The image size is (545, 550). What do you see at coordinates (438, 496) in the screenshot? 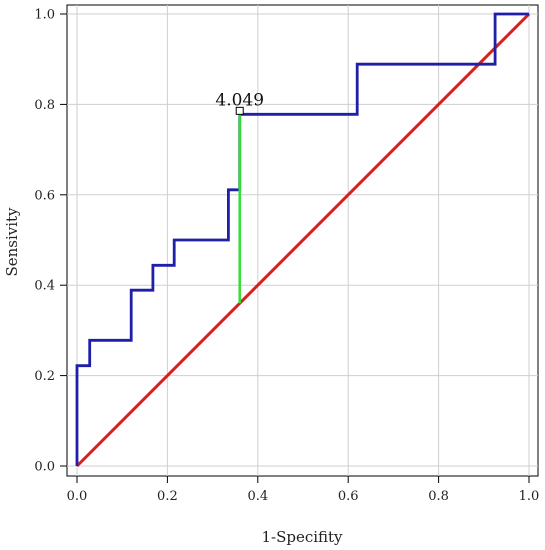
I see `x-tick-label: 0.8` at bounding box center [438, 496].